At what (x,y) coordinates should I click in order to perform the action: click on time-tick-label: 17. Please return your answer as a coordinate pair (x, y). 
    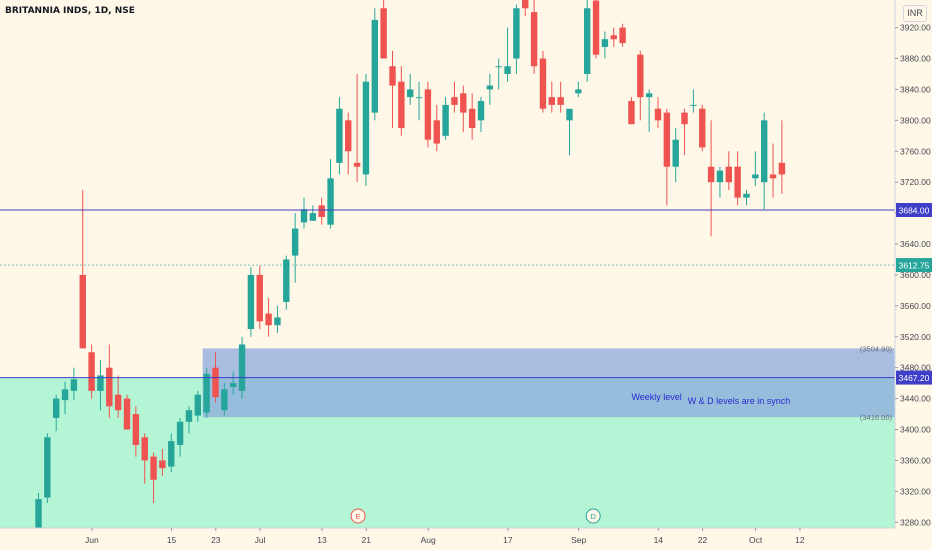
    Looking at the image, I should click on (508, 540).